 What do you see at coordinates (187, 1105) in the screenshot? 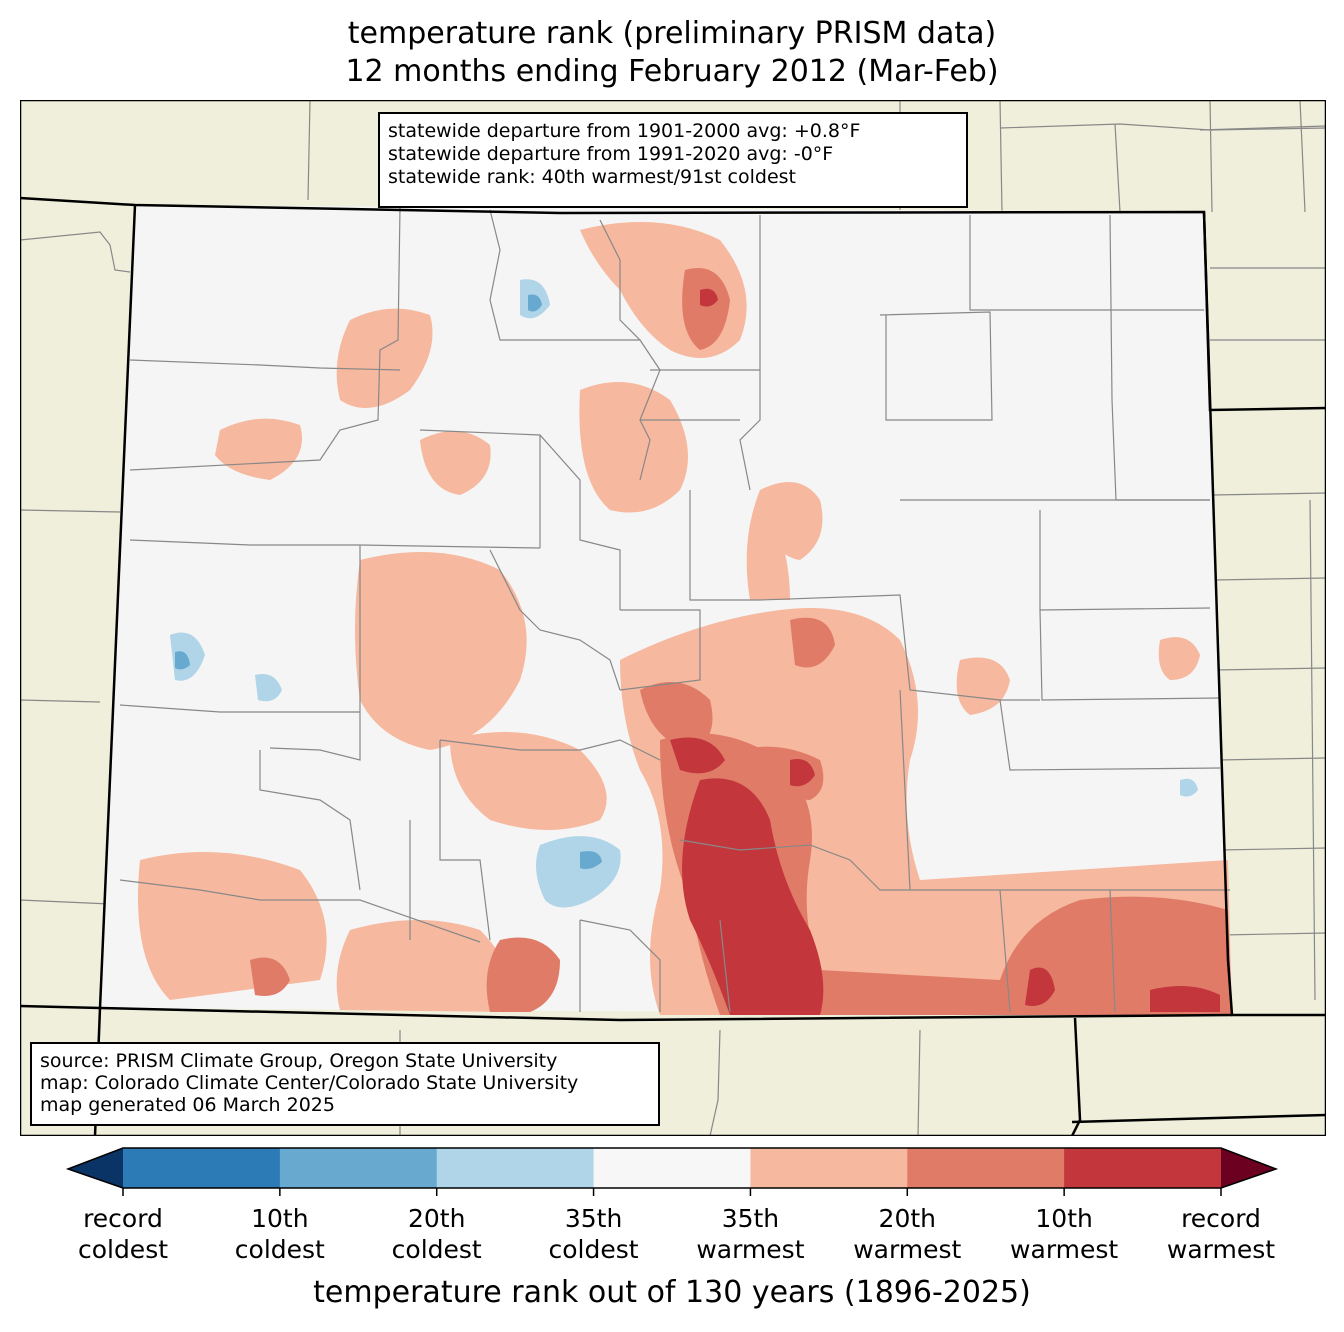
I see `credits-generated-date: map generated 06 March 2025` at bounding box center [187, 1105].